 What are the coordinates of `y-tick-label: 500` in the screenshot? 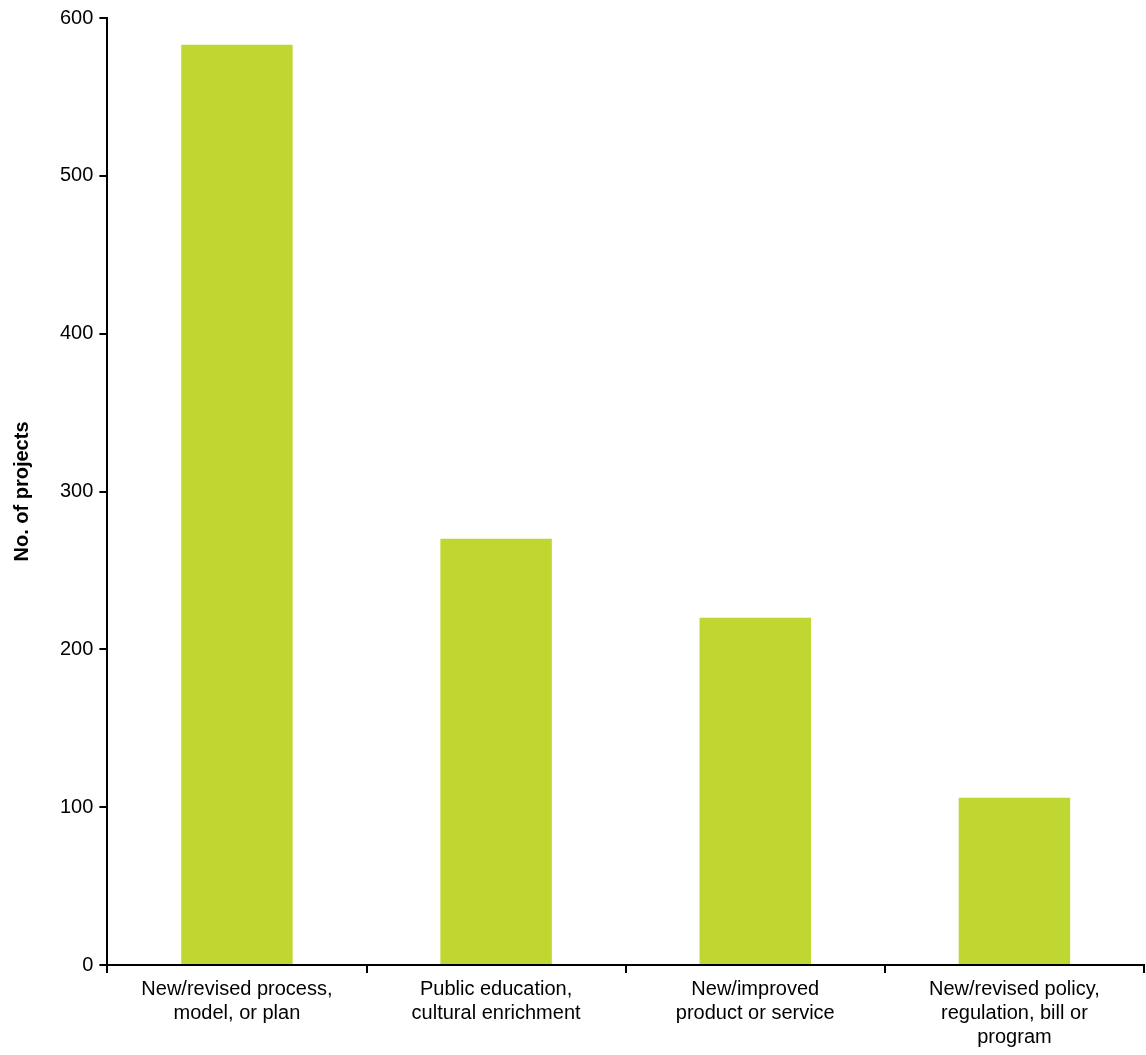 It's located at (76, 174).